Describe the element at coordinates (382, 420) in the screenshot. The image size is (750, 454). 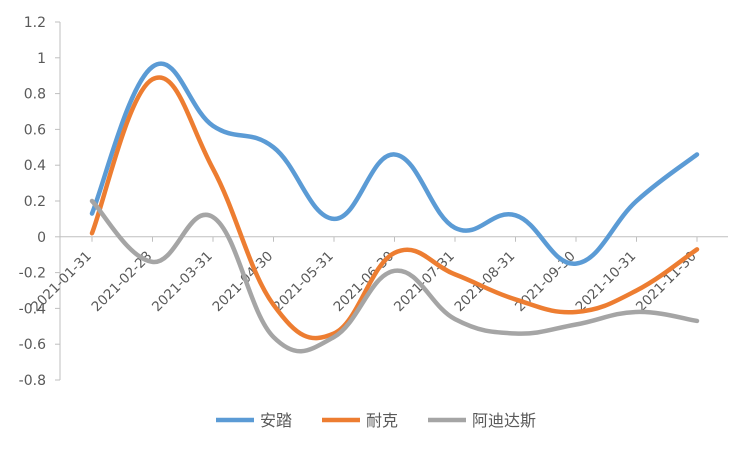
I see `legend-label: 耐克` at that location.